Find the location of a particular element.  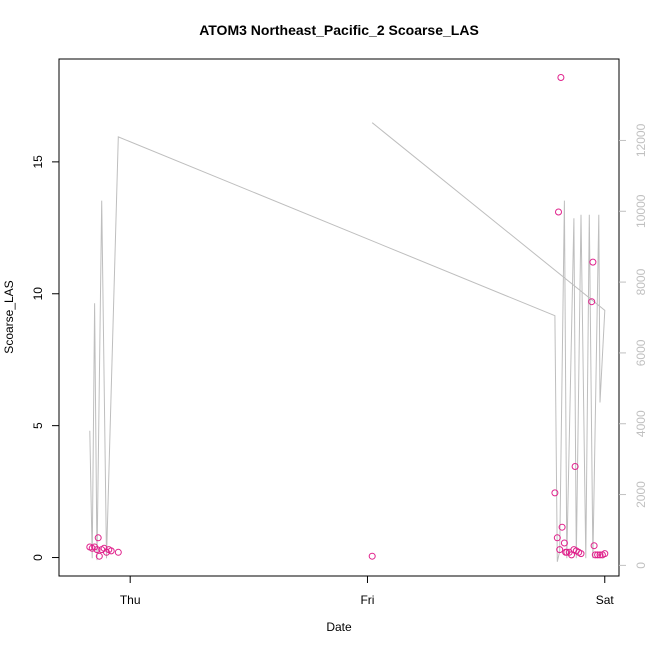

x-axis-label: Date is located at coordinates (339, 627).